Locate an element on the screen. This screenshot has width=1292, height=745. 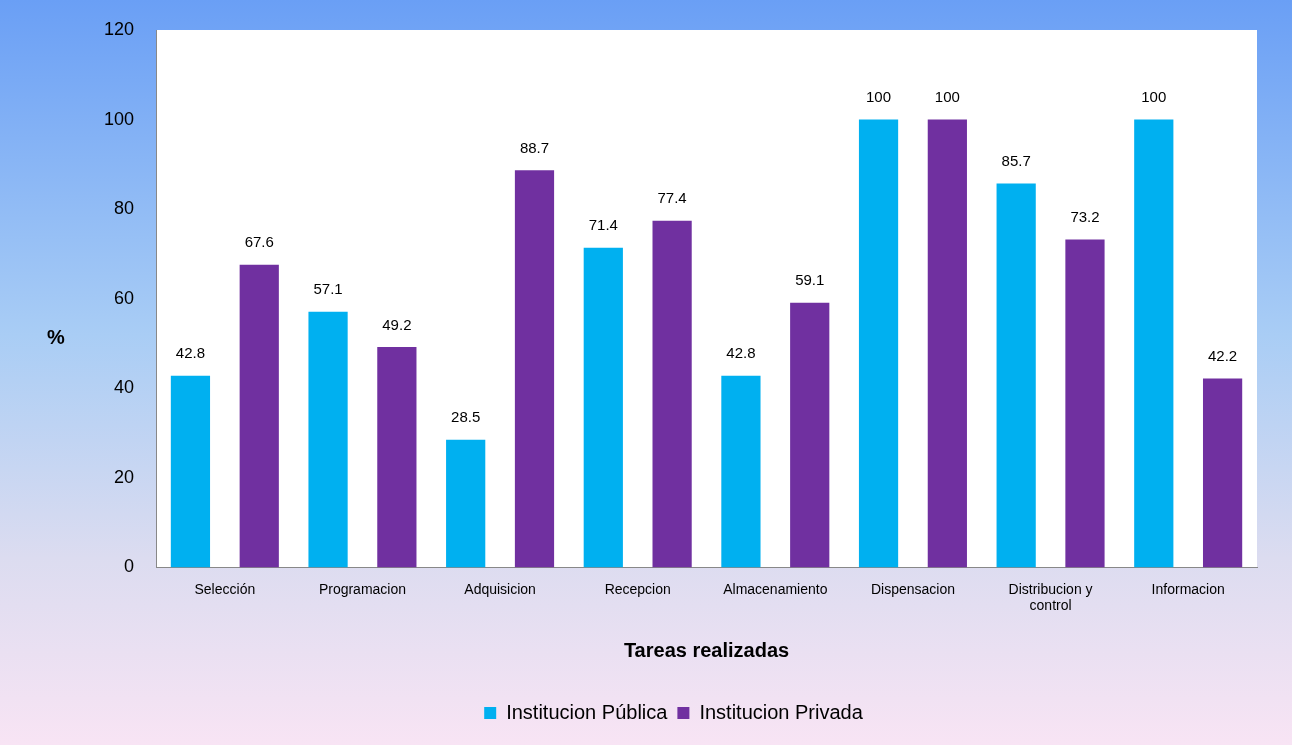
y-axis-title: % is located at coordinates (56, 337).